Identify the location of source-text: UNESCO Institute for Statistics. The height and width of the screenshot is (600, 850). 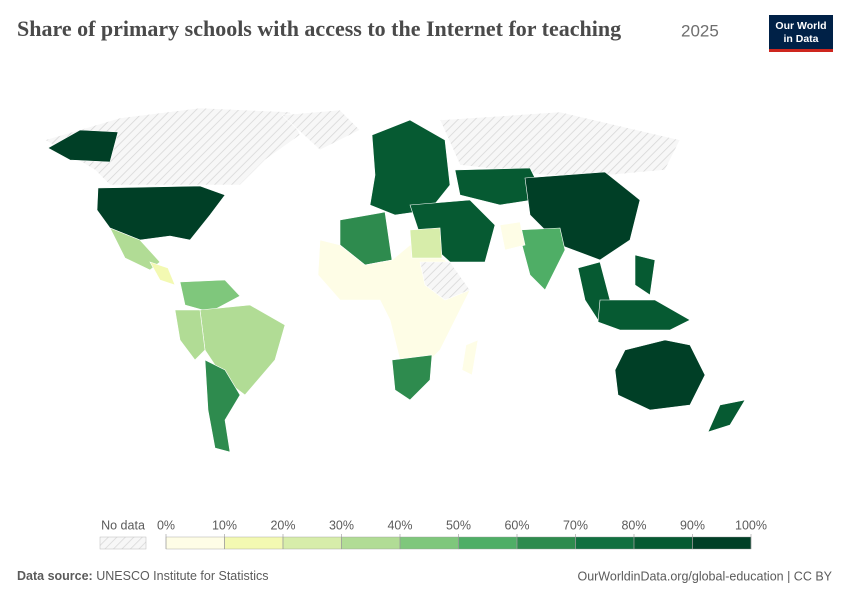
(182, 576).